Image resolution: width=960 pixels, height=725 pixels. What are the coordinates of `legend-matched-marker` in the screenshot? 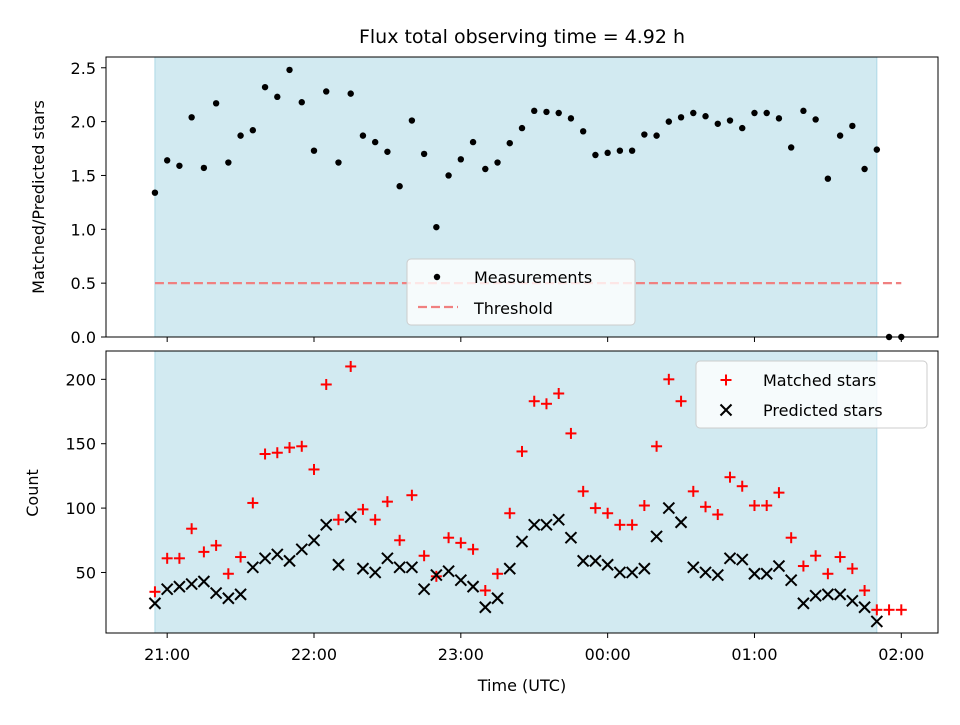 It's located at (726, 380).